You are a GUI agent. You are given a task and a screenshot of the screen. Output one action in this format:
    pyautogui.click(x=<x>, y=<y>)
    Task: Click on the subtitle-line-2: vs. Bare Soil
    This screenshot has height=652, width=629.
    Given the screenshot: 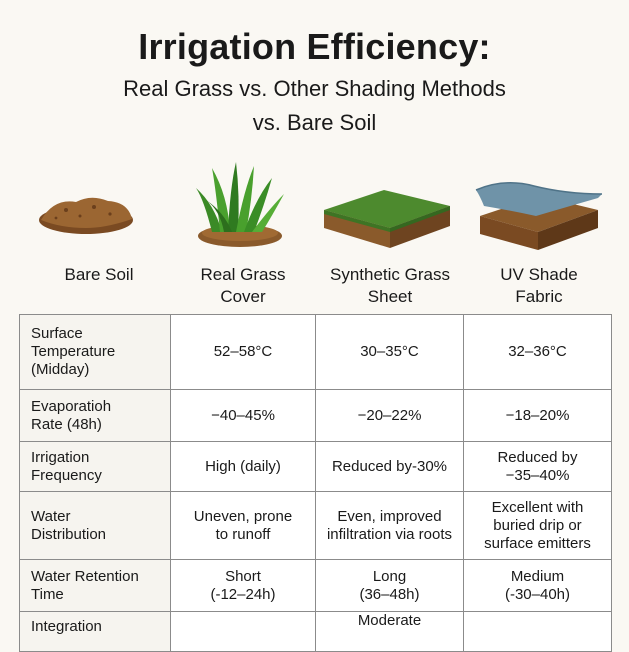 What is the action you would take?
    pyautogui.click(x=314, y=122)
    